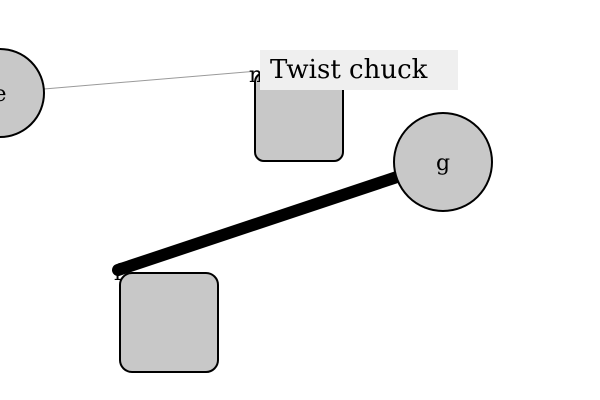  I want to click on node-g: g, so click(443, 162).